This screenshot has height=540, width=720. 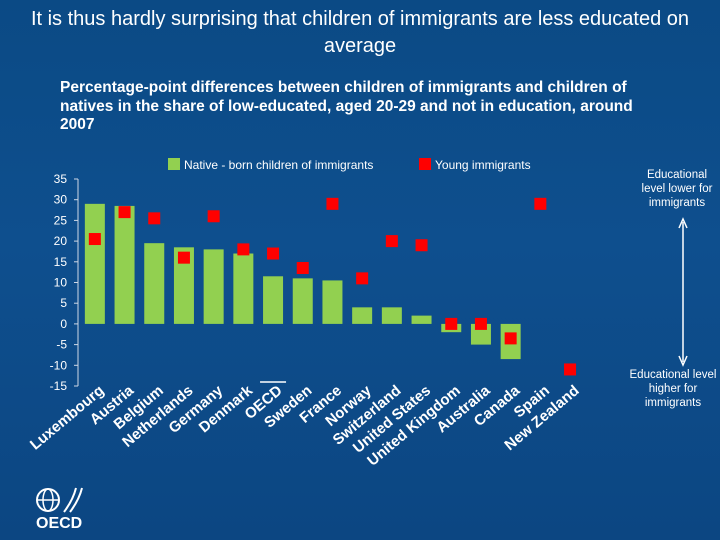 What do you see at coordinates (154, 218) in the screenshot?
I see `marker-belgium` at bounding box center [154, 218].